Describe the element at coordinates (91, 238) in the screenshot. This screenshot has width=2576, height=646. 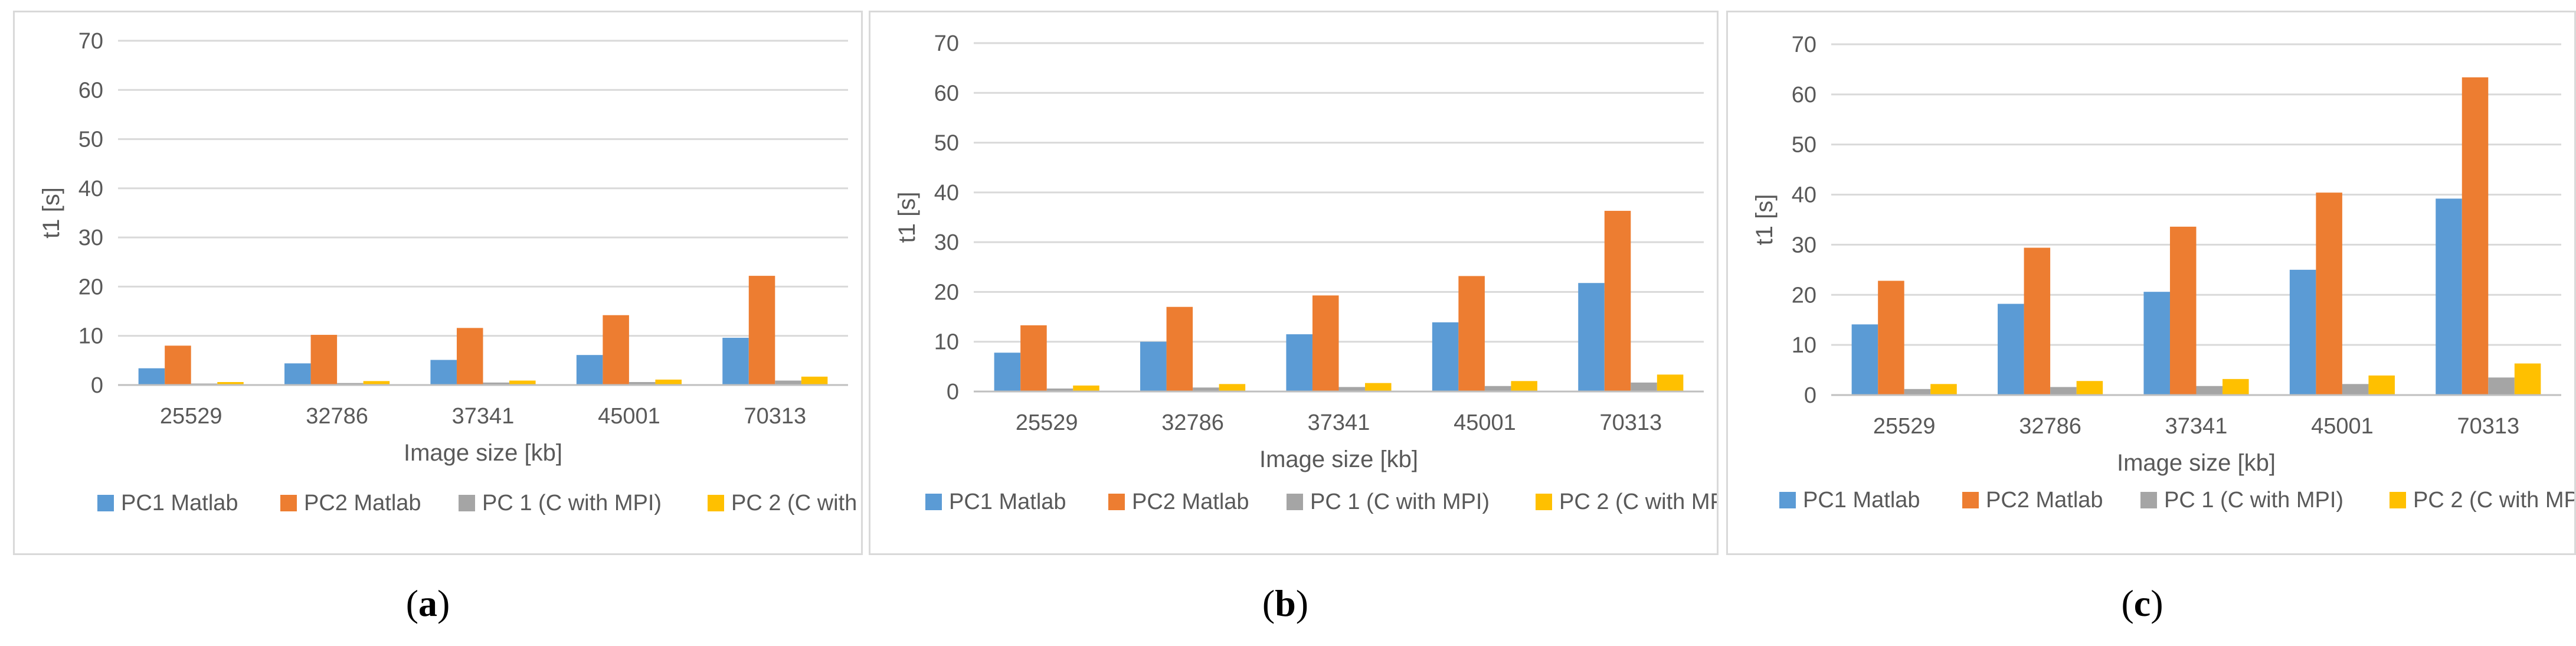
I see `y-tick-label: 30` at that location.